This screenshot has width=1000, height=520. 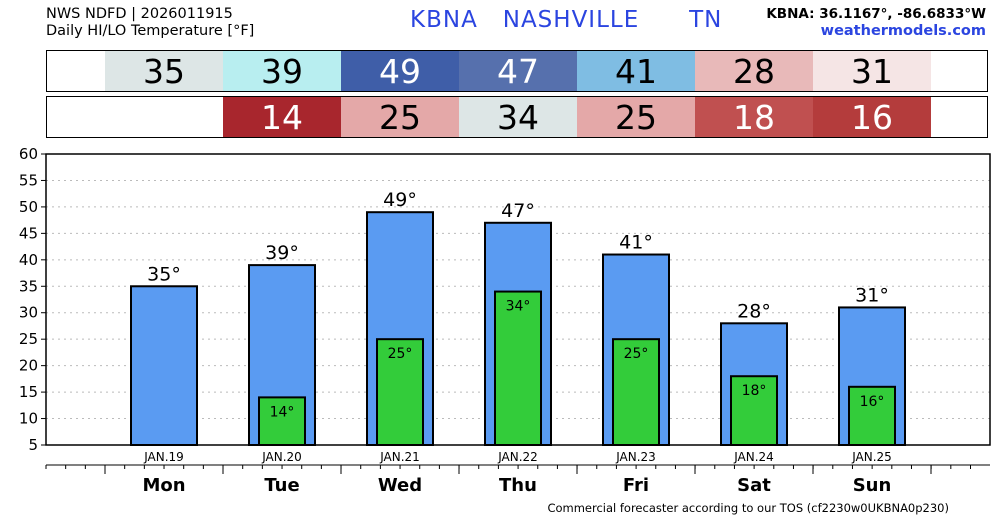 What do you see at coordinates (400, 485) in the screenshot?
I see `weekday-label: Wed` at bounding box center [400, 485].